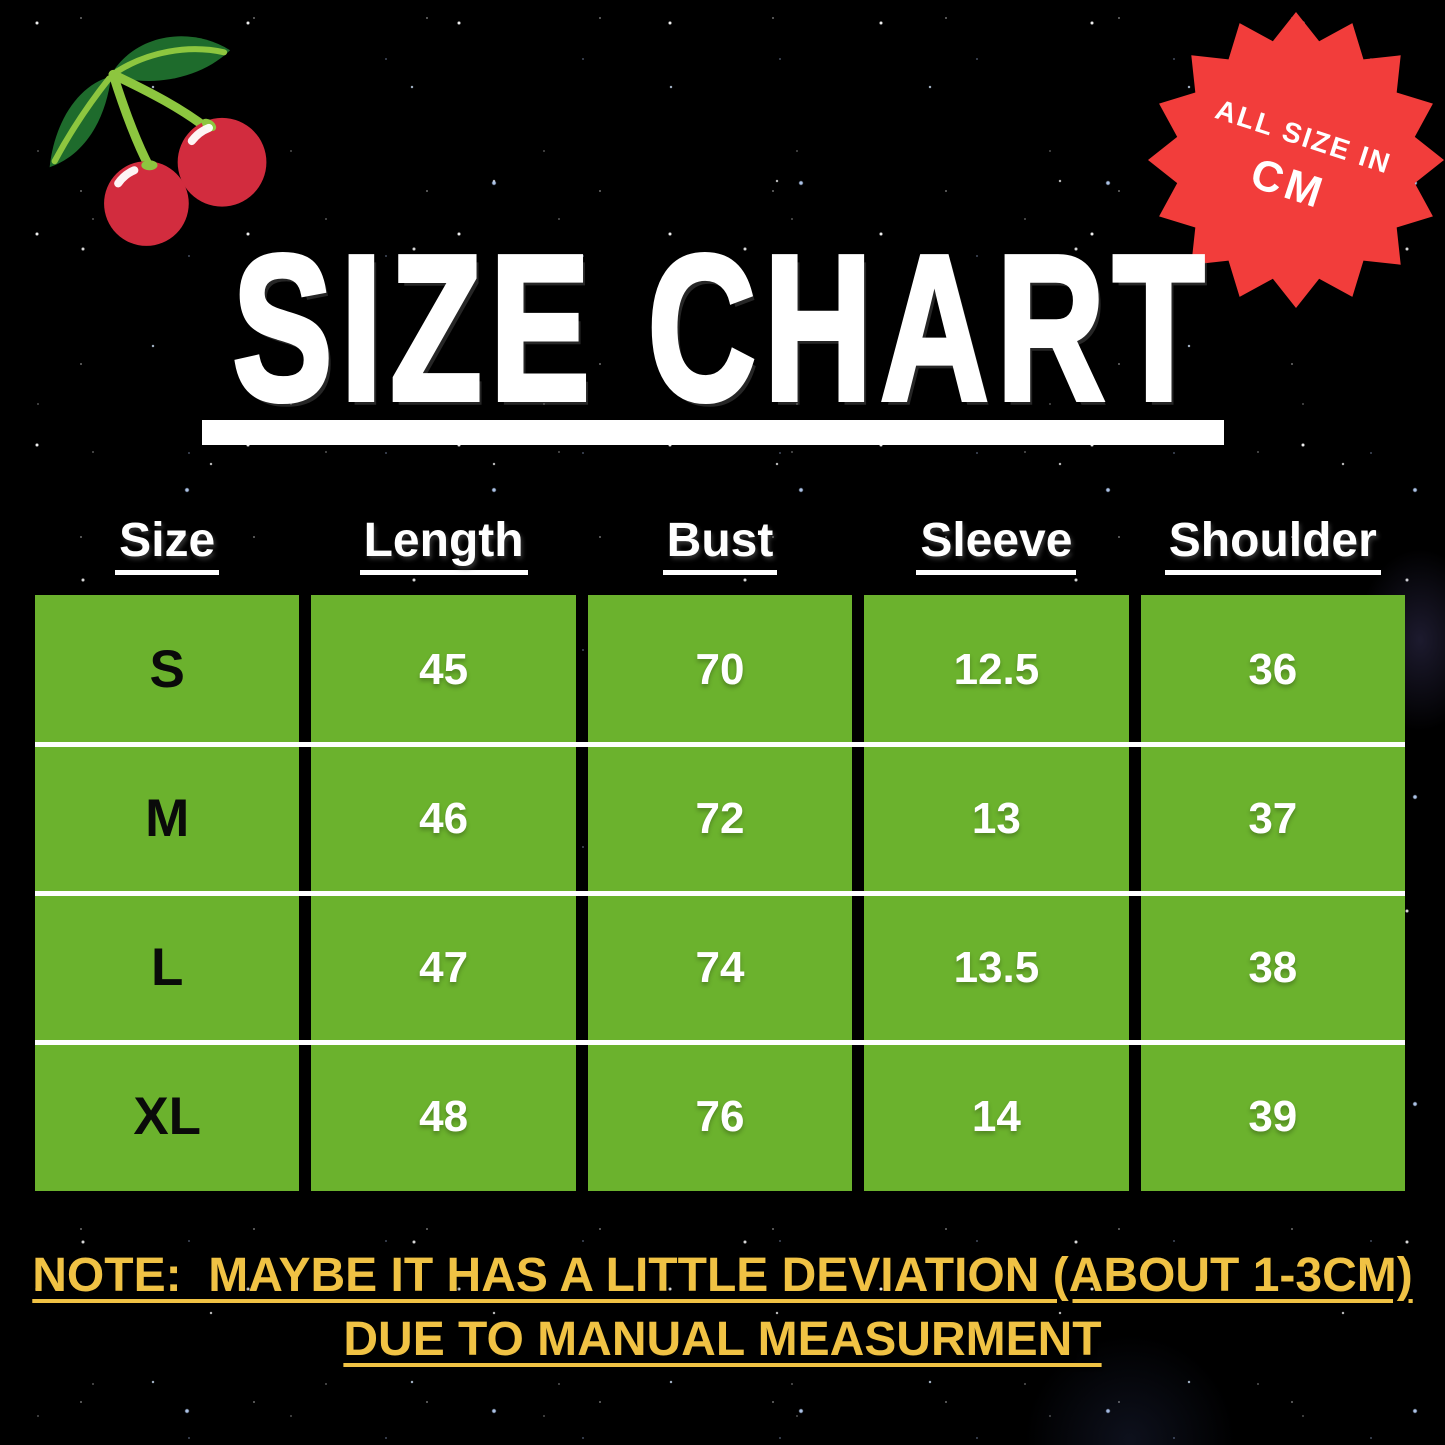 Image resolution: width=1445 pixels, height=1445 pixels. I want to click on cell-xl-length: 48, so click(443, 1116).